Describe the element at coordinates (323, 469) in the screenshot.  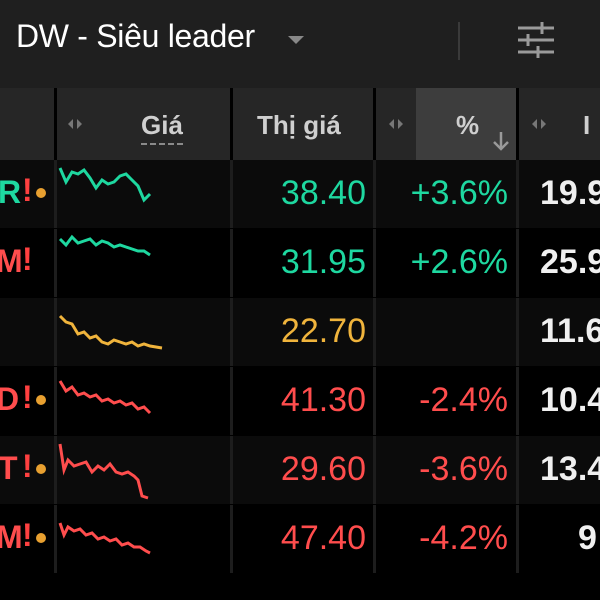
I see `price-value: 29.60` at that location.